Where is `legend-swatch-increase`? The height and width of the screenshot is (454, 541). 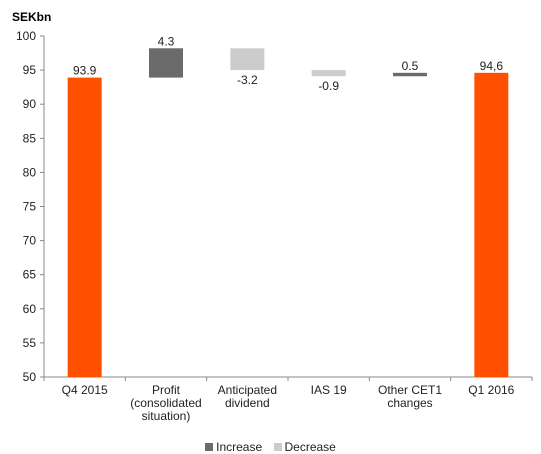 legend-swatch-increase is located at coordinates (209, 447).